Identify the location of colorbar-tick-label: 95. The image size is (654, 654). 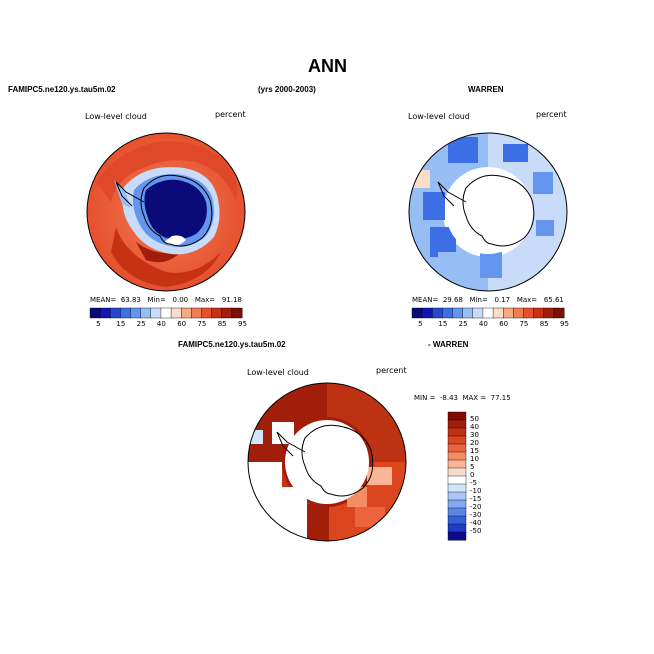
(564, 324).